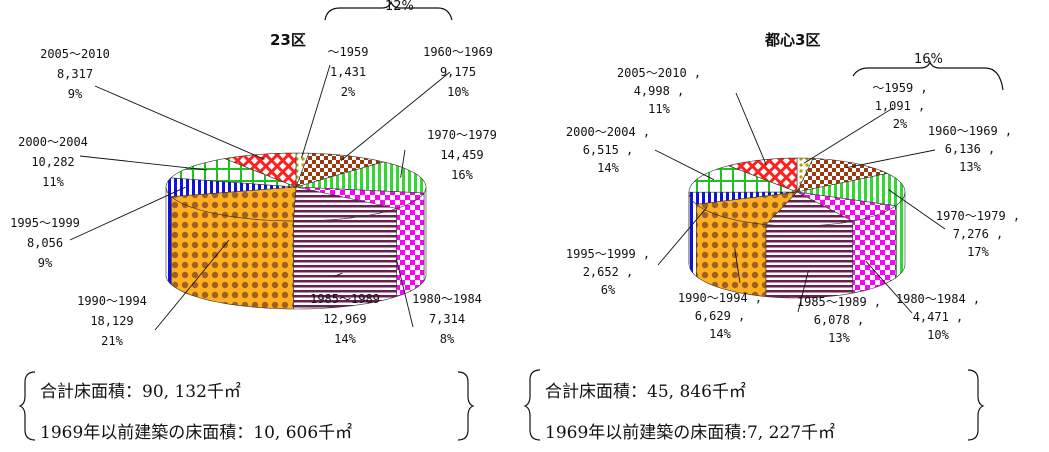  What do you see at coordinates (344, 319) in the screenshot?
I see `slice-label-value: 12,969` at bounding box center [344, 319].